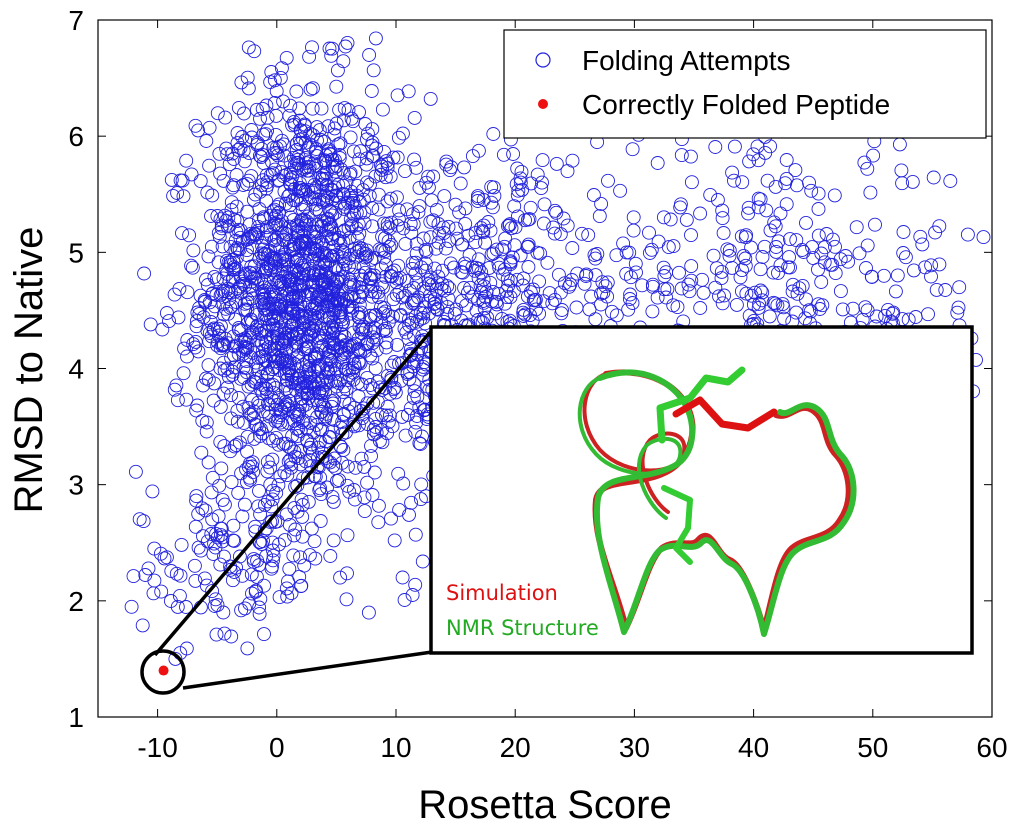 The height and width of the screenshot is (827, 1024). What do you see at coordinates (872, 747) in the screenshot?
I see `x-tick-label: 50` at bounding box center [872, 747].